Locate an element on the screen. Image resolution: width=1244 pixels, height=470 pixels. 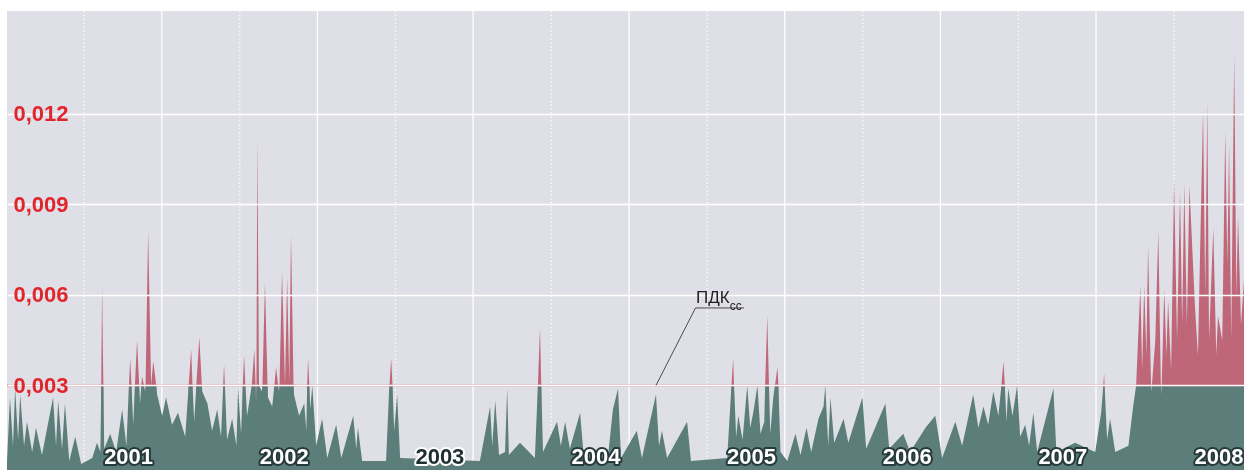
x-tick-label: 2002 is located at coordinates (284, 456).